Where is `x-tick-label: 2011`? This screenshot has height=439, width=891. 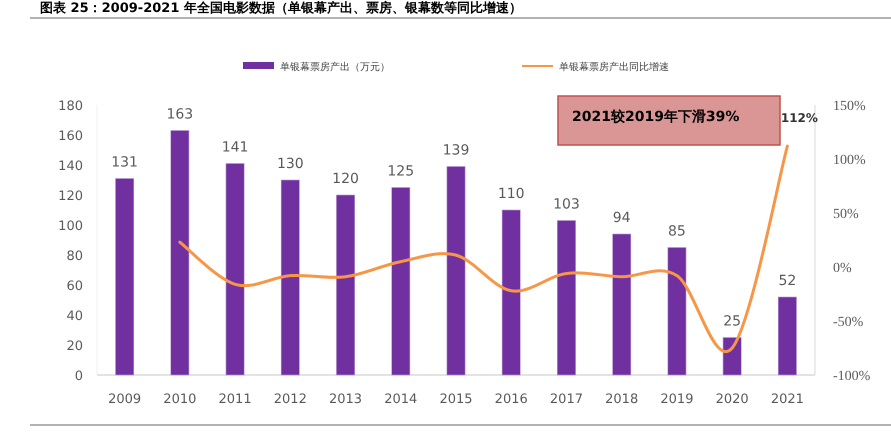 x-tick-label: 2011 is located at coordinates (235, 399).